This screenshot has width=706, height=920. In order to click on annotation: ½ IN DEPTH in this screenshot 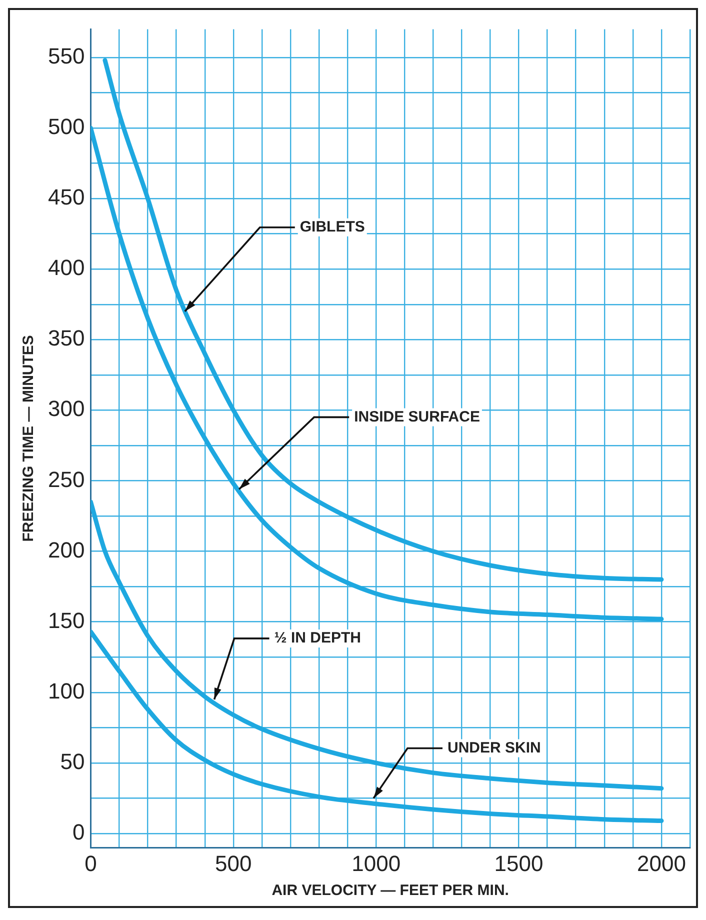, I will do `click(317, 638)`.